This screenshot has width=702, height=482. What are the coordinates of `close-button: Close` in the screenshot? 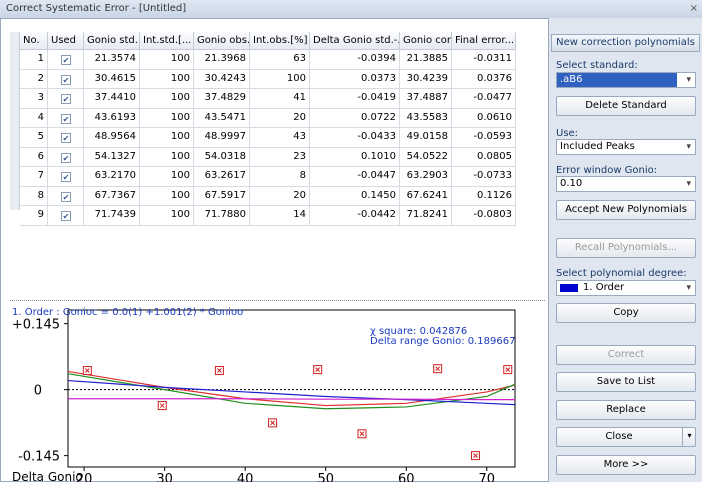 It's located at (626, 437).